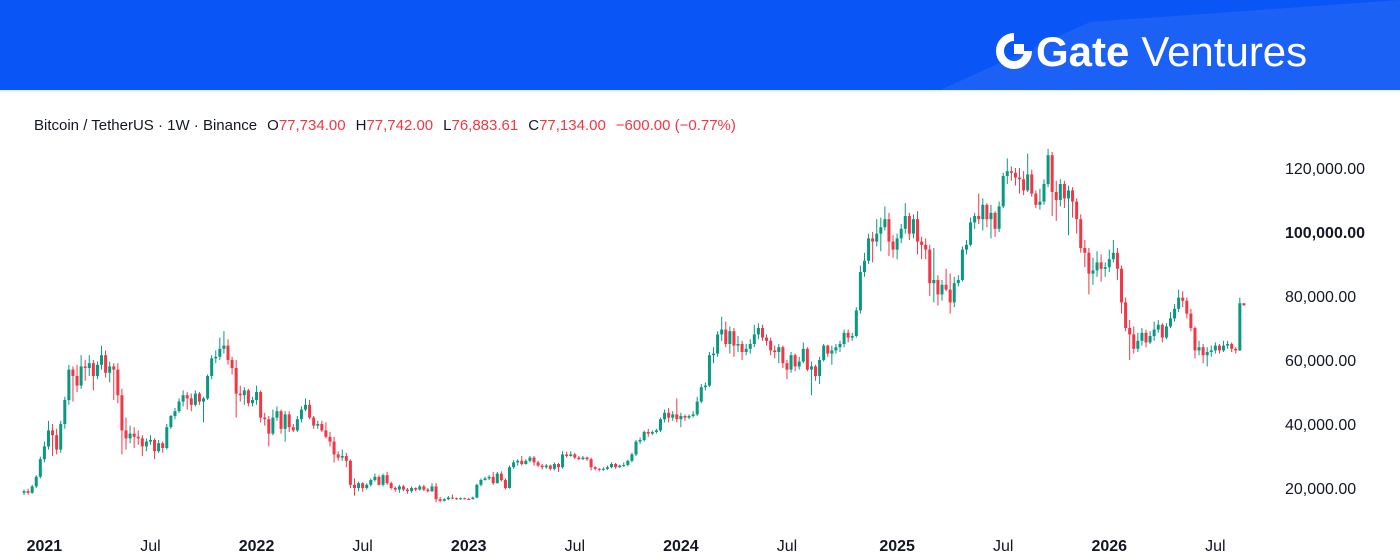 The image size is (1400, 560). I want to click on x-tick-label: 2025, so click(897, 546).